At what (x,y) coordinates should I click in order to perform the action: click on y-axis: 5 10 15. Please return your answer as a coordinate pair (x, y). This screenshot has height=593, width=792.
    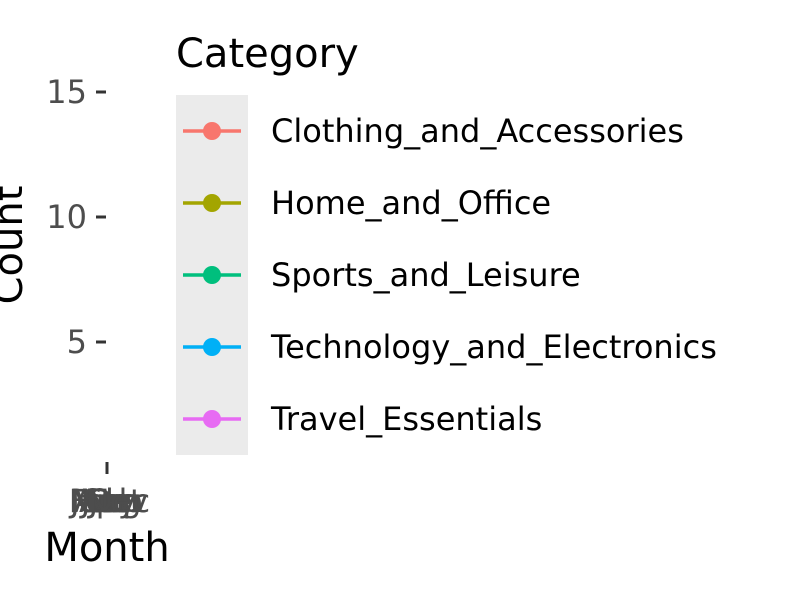
    Looking at the image, I should click on (76, 217).